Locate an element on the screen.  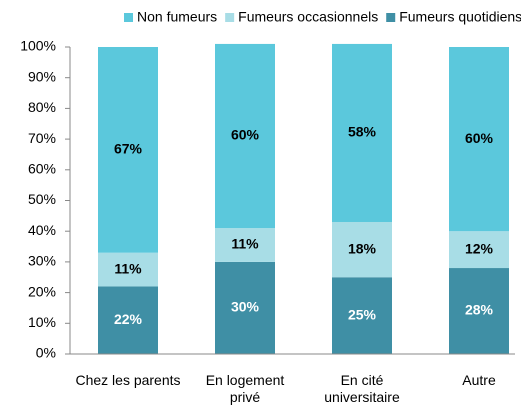
y-tick-label: 90% is located at coordinates (42, 76).